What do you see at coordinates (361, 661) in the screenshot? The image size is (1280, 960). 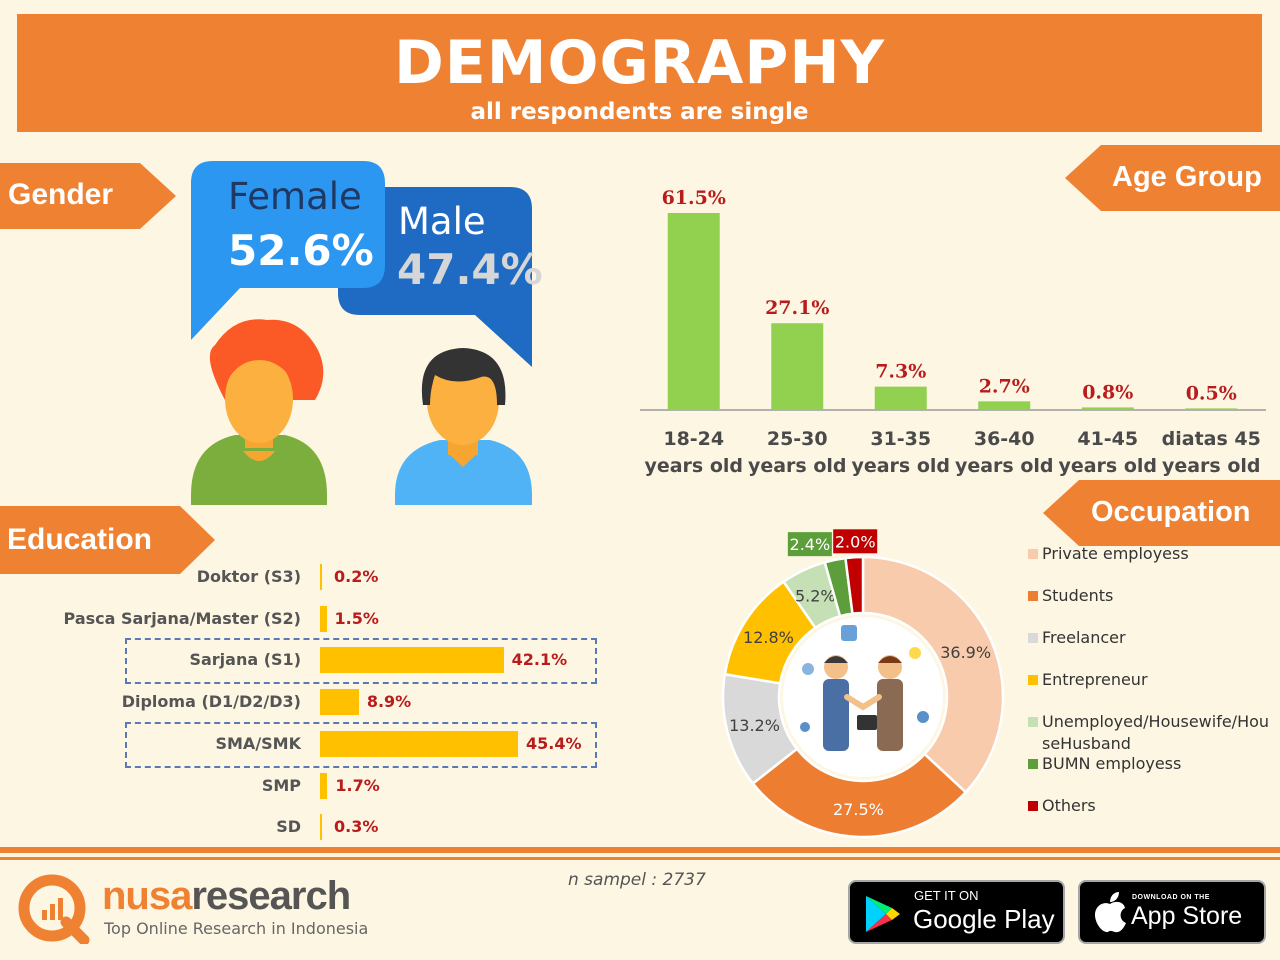 I see `highlight-box-sarjana` at bounding box center [361, 661].